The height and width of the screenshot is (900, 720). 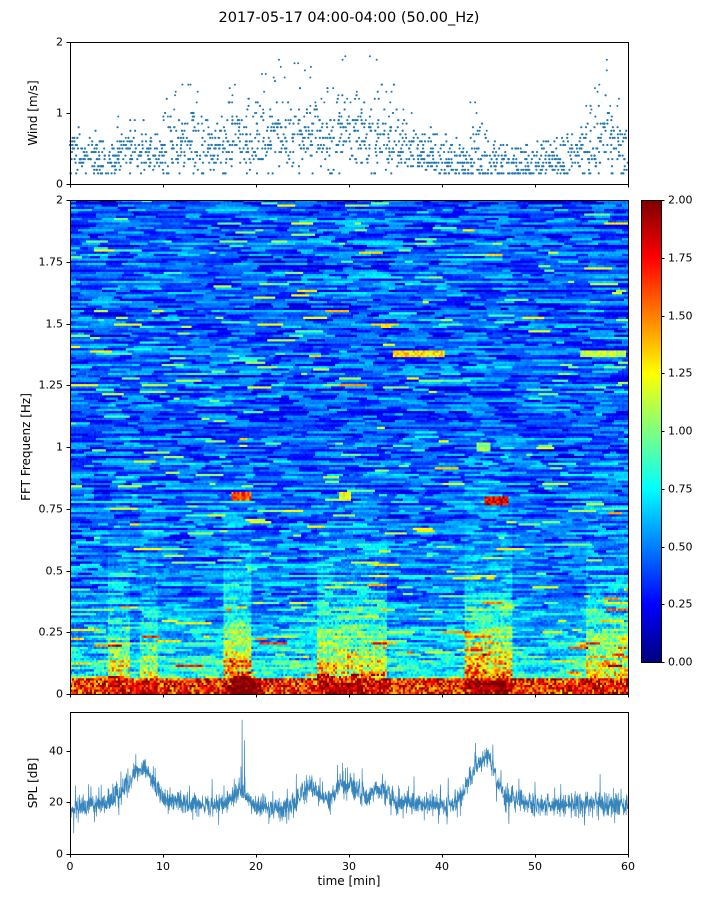 I want to click on fft-y-tick-label: 1.25, so click(x=51, y=385).